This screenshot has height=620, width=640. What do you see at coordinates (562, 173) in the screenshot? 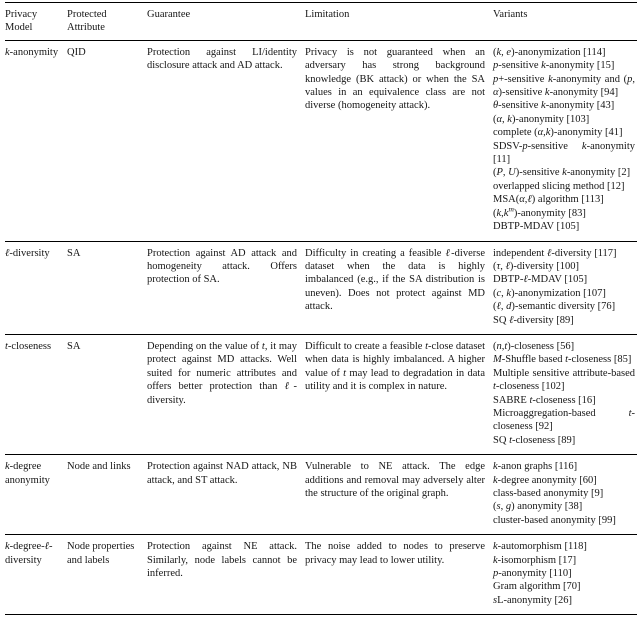
I see `variant-item: (P, U)-sensitive k-anonymity [2]` at bounding box center [562, 173].